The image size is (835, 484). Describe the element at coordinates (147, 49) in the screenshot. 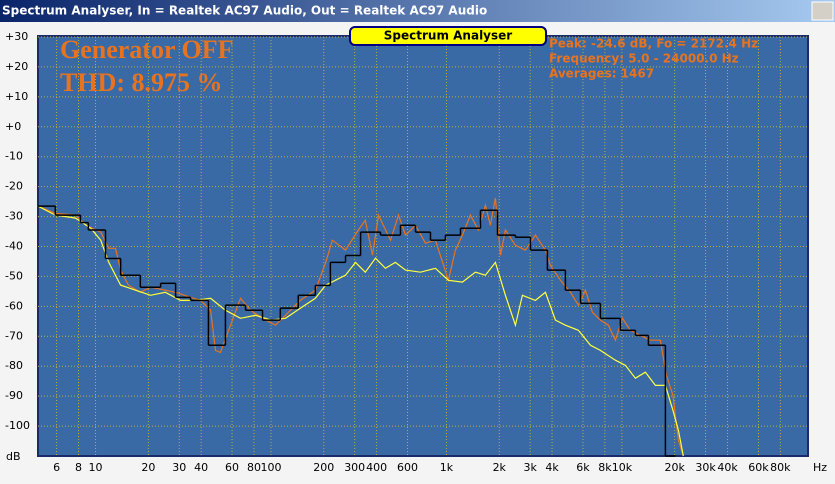

I see `annotation: Generator OFF` at that location.